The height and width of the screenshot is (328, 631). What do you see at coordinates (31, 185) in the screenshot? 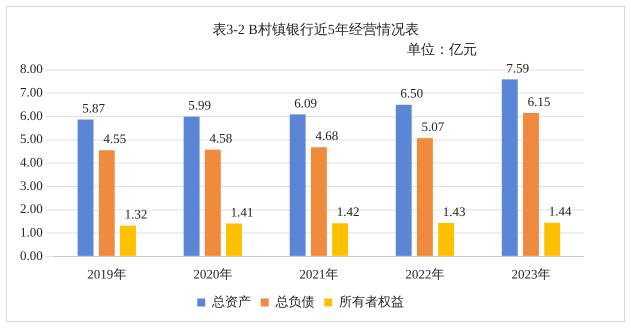
I see `y-tick-label: 3.00` at bounding box center [31, 185].